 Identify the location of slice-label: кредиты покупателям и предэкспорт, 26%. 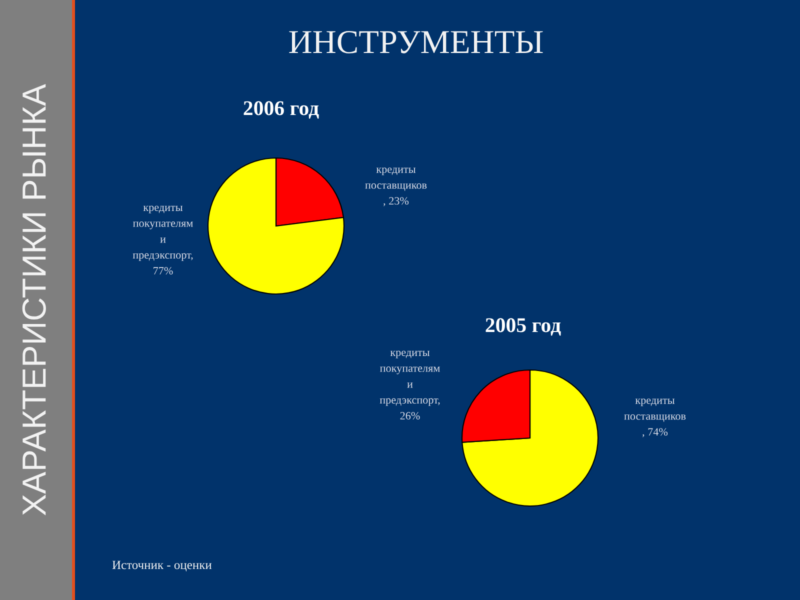
(410, 385).